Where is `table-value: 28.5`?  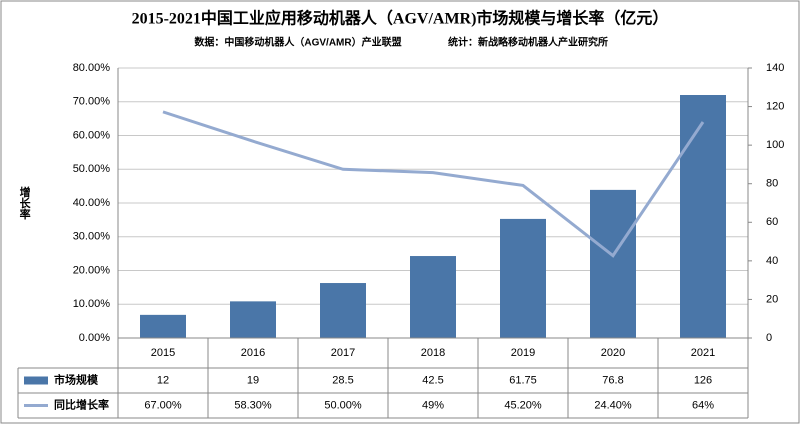 table-value: 28.5 is located at coordinates (342, 380).